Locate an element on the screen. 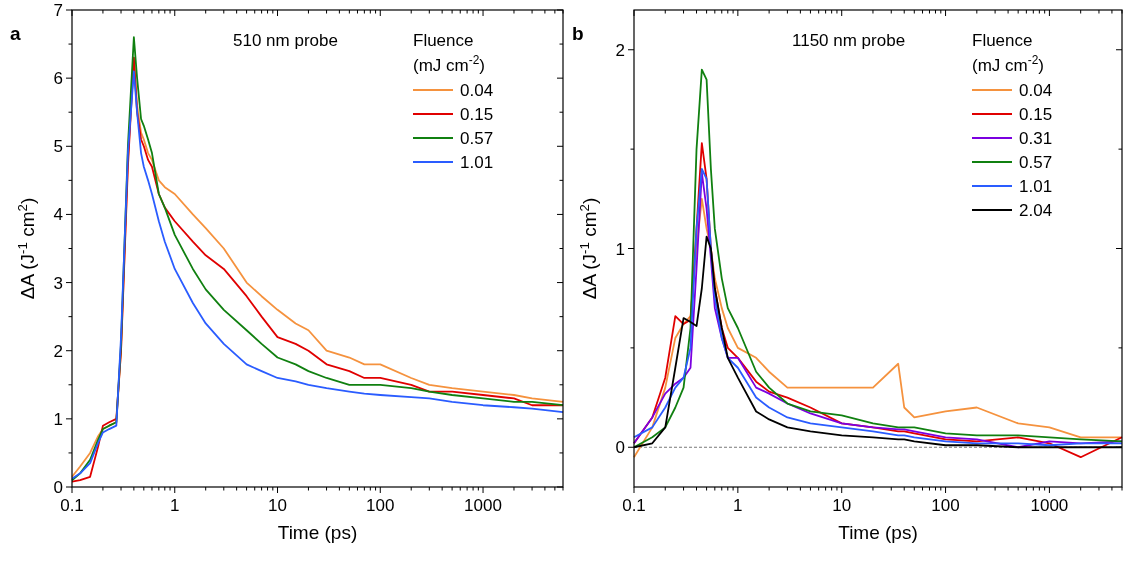  text: b is located at coordinates (578, 33).